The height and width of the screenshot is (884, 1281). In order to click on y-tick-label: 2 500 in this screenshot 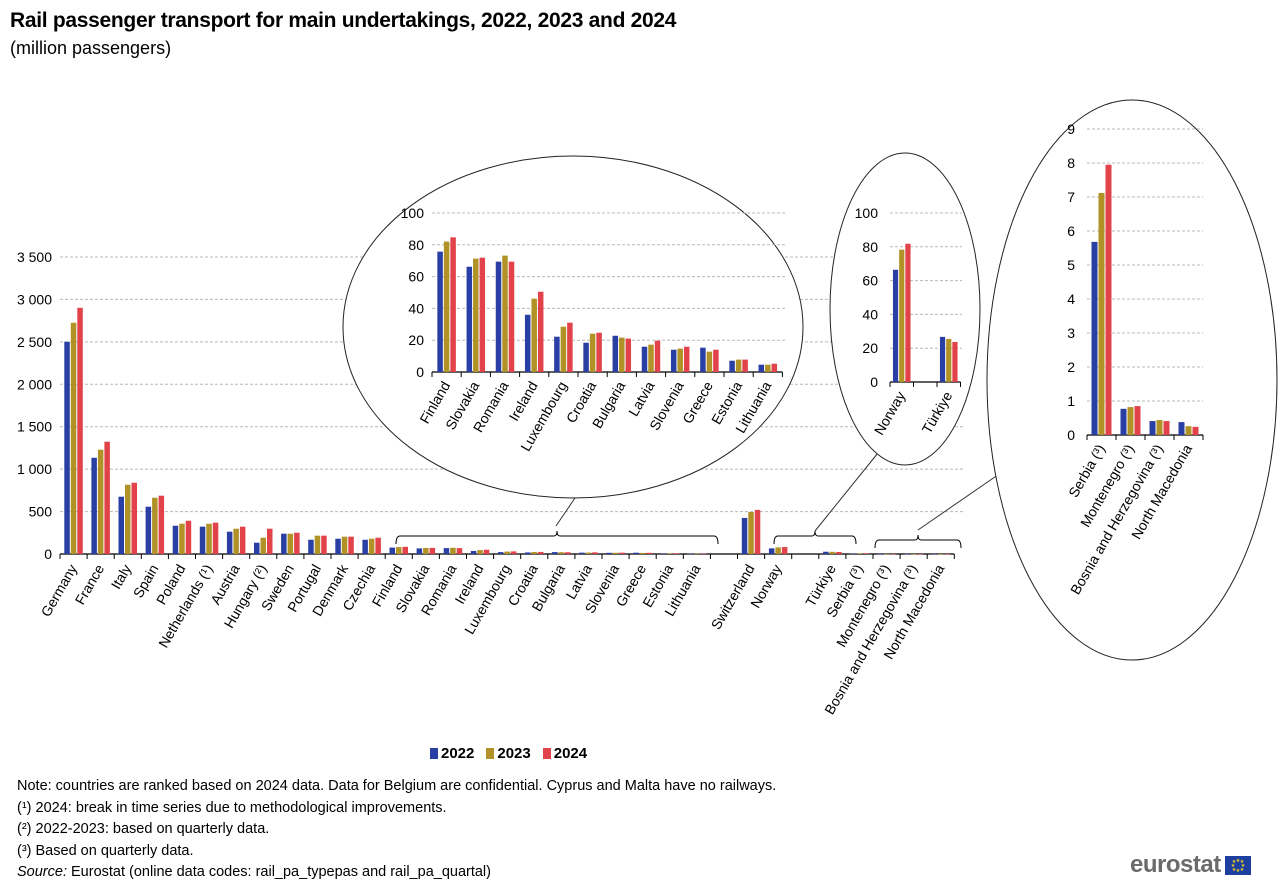, I will do `click(34, 342)`.